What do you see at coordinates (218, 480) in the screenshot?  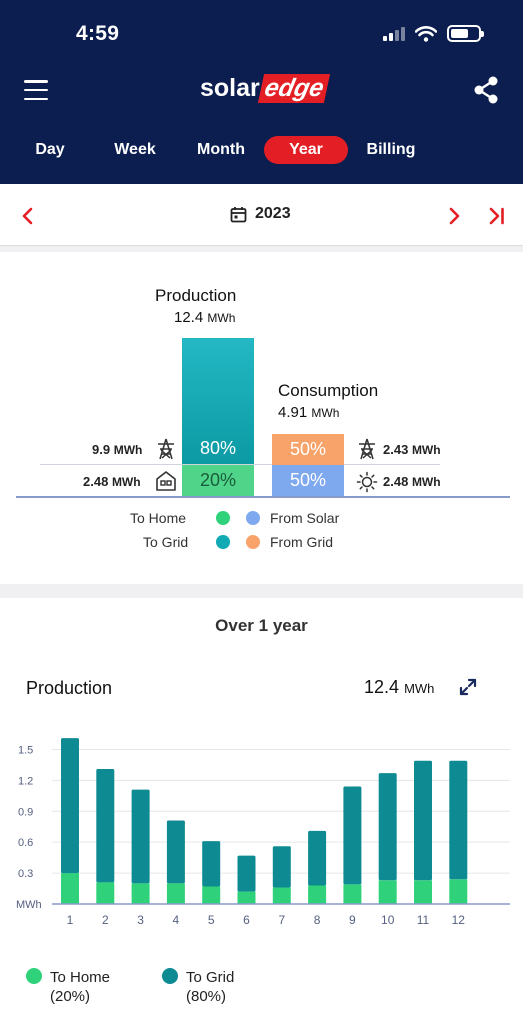 I see `to-home-block: 20%` at bounding box center [218, 480].